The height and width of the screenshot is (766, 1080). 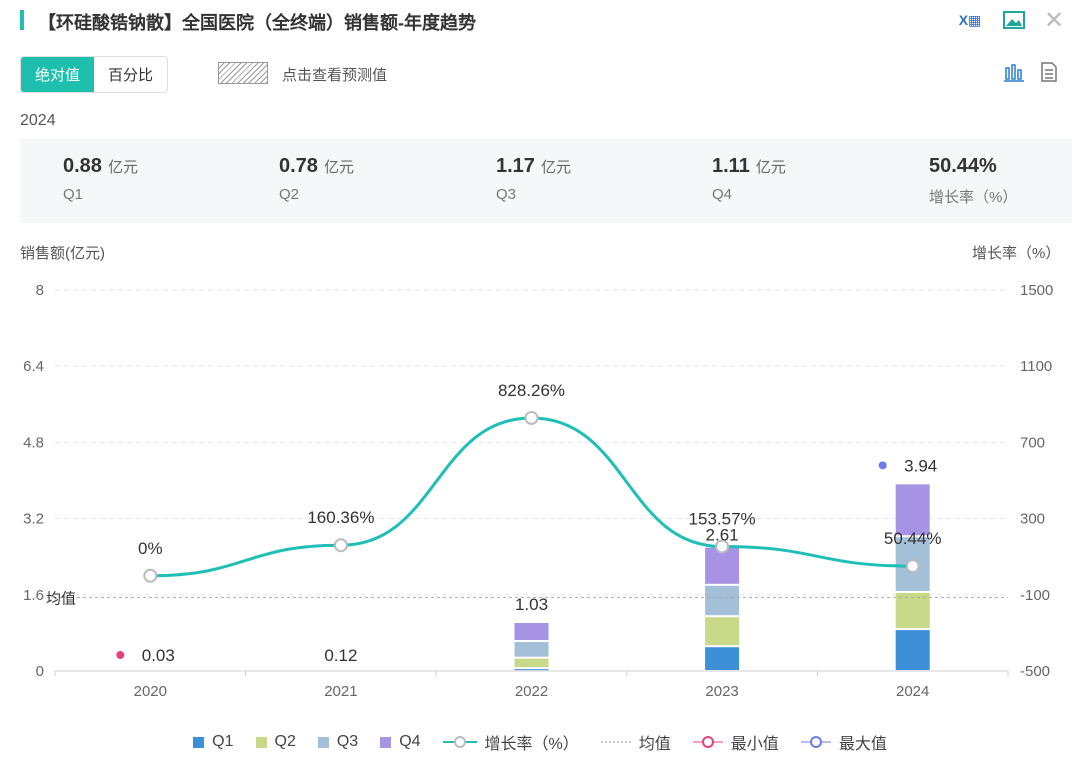 I want to click on mean-label: 均值, so click(x=61, y=598).